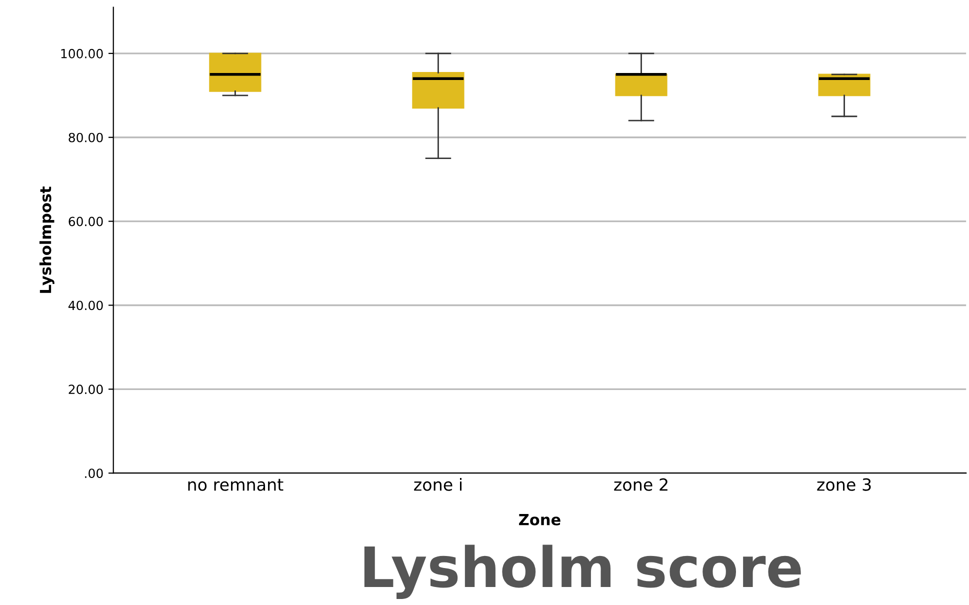 The image size is (969, 605). Describe the element at coordinates (236, 484) in the screenshot. I see `x-tick-label: no remnant` at that location.